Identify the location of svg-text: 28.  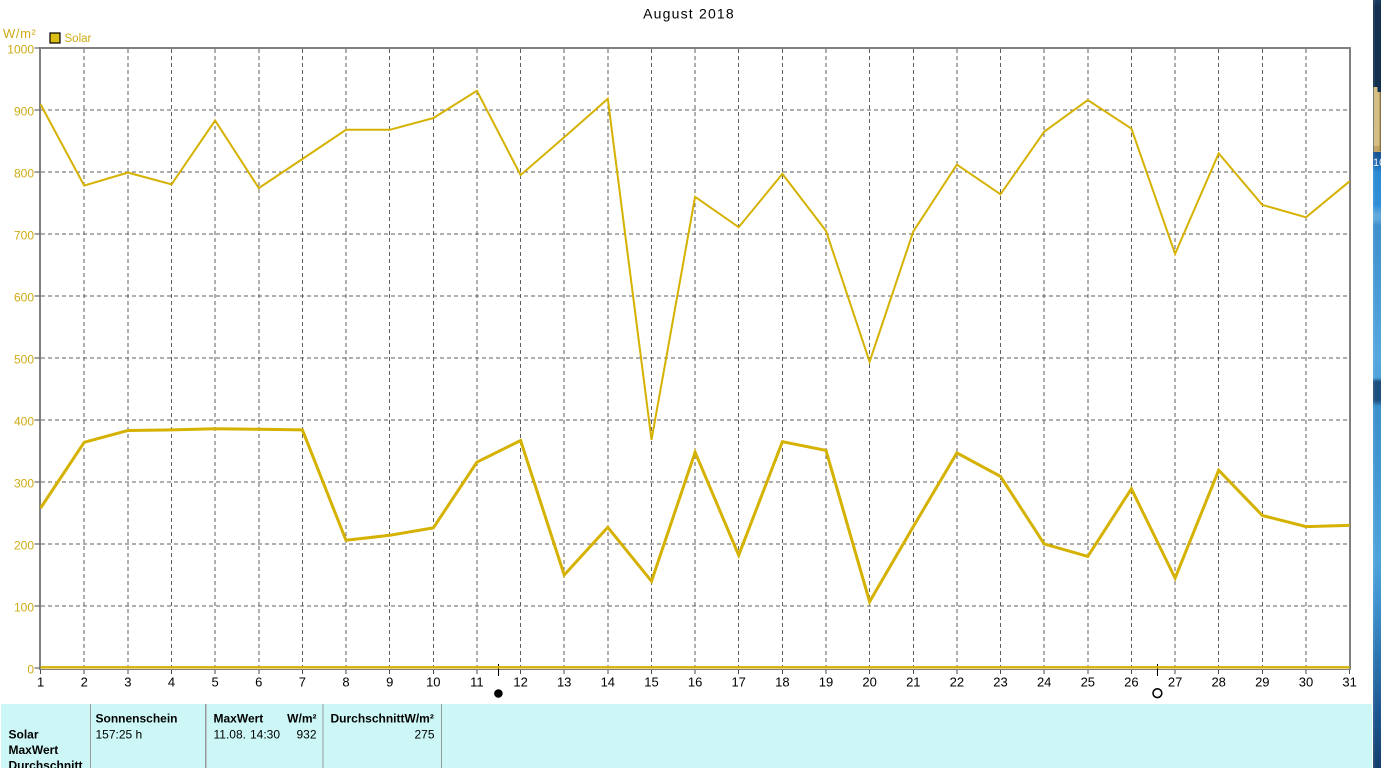
(1218, 682).